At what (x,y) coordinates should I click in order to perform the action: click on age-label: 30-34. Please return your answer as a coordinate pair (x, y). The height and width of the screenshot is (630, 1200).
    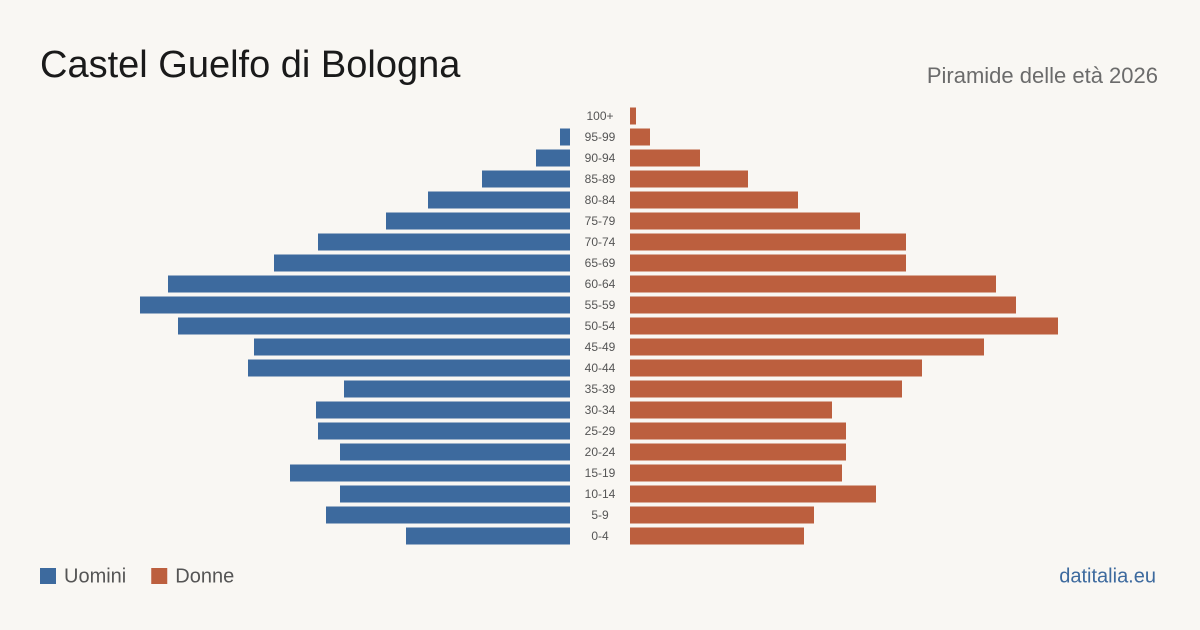
    Looking at the image, I should click on (600, 410).